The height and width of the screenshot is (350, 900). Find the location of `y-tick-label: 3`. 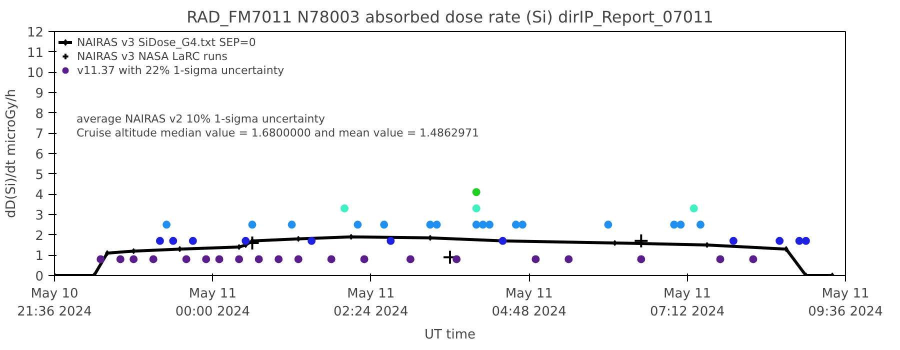

y-tick-label: 3 is located at coordinates (39, 216).